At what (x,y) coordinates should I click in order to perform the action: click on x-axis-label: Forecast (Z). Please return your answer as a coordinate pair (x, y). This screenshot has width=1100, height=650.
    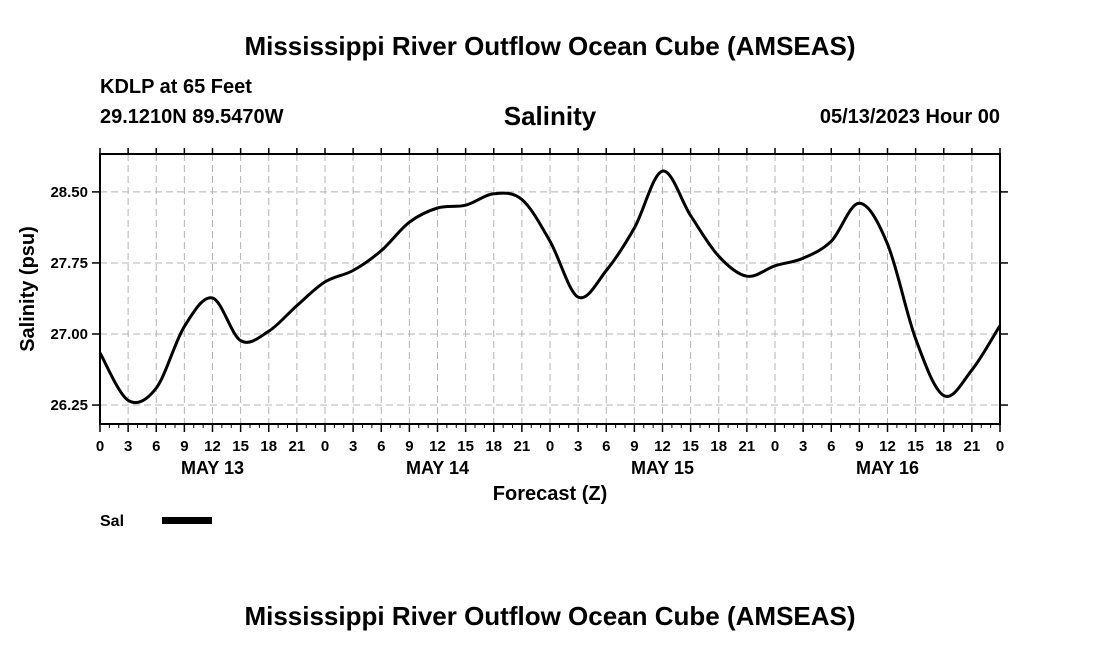
    Looking at the image, I should click on (550, 494).